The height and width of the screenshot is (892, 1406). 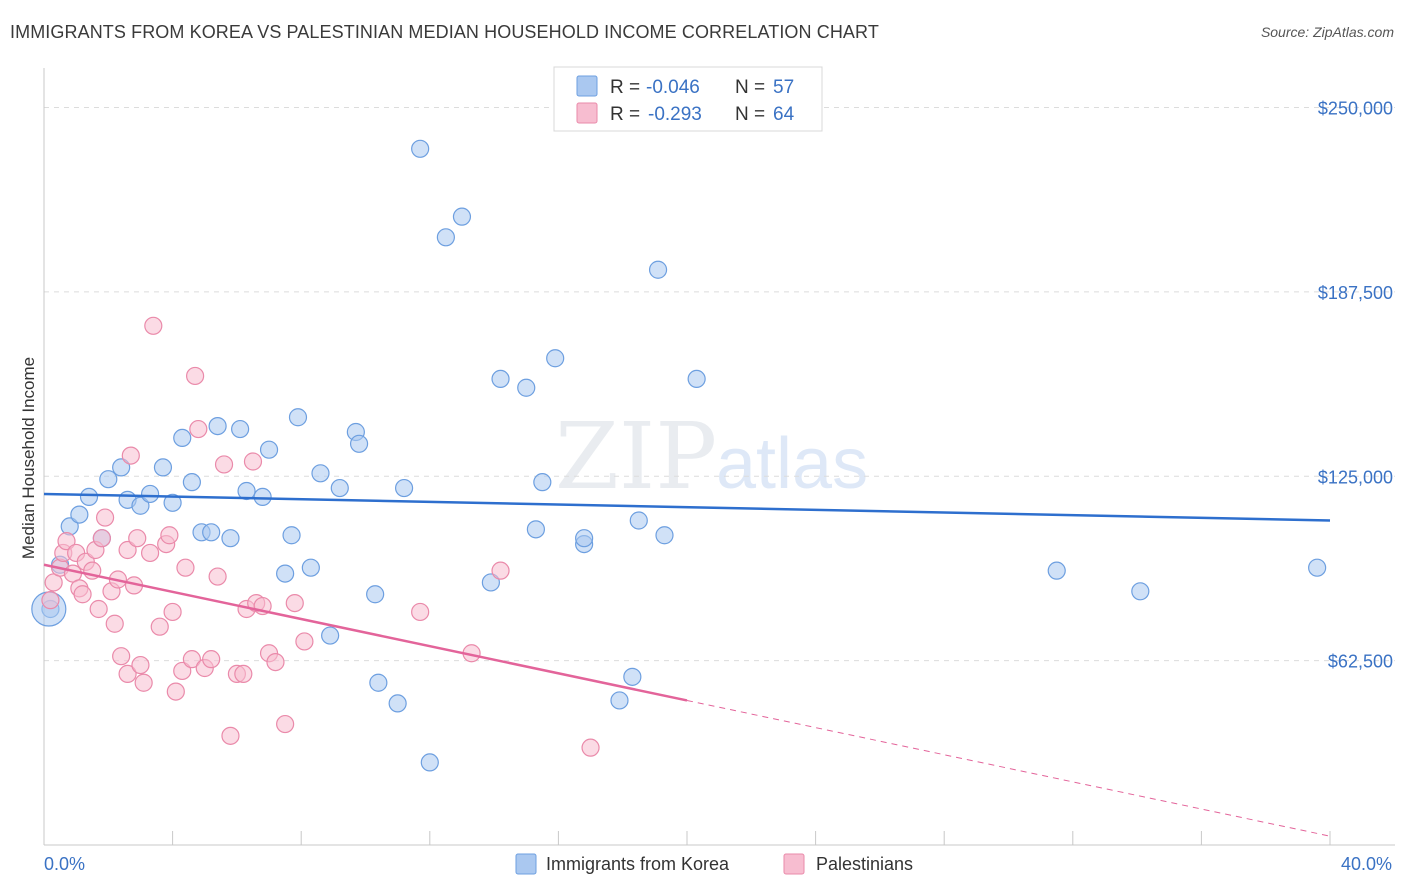 I want to click on y-tick-label: $125,000, so click(x=1355, y=477).